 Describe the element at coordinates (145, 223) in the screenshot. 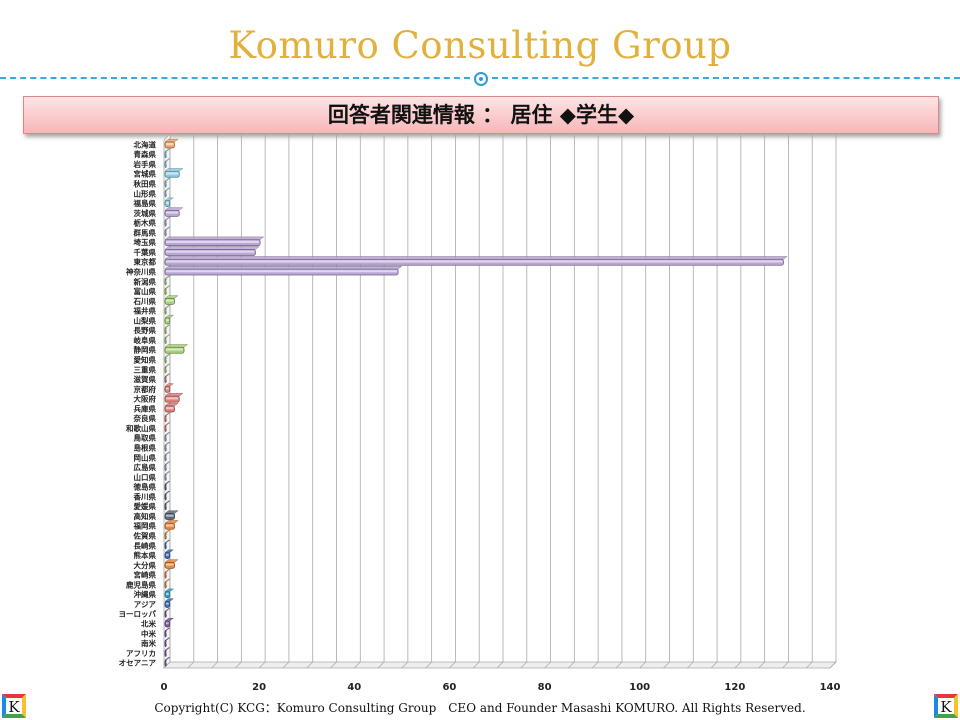

I see `y-category-label: 栃木県` at that location.